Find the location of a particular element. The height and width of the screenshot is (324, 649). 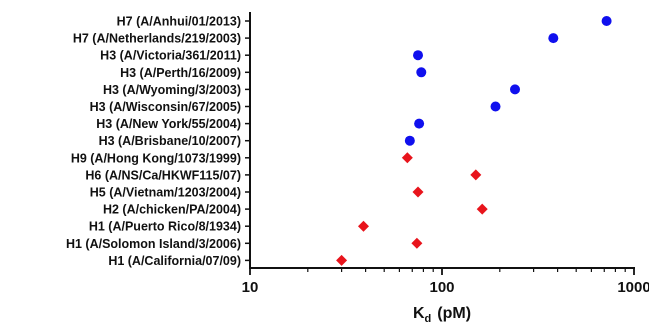

category-label: H5 (A/Vietnam/1203/2004) is located at coordinates (165, 193).